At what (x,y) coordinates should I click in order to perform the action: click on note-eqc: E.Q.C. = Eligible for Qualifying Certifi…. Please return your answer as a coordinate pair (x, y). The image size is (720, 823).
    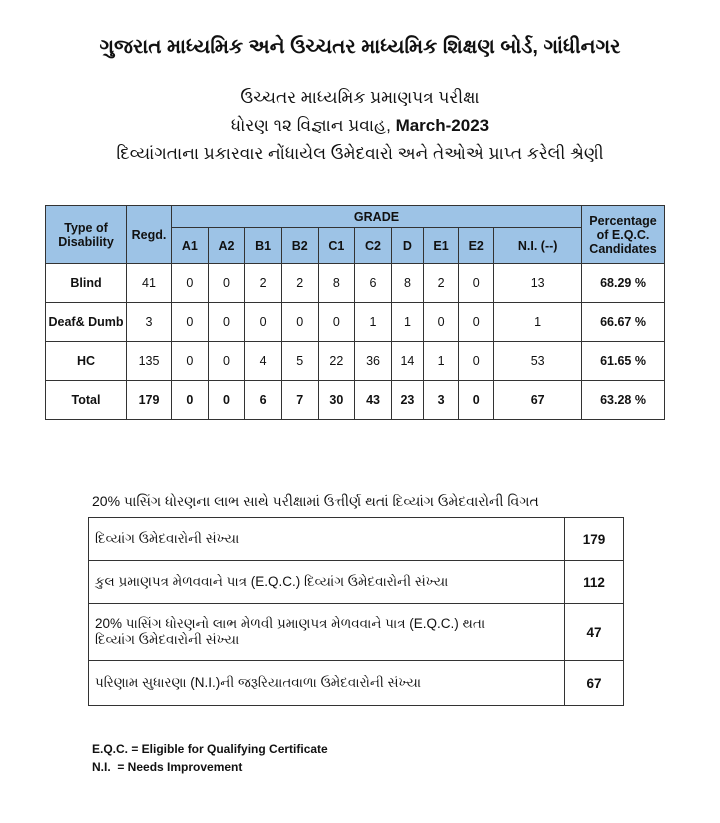
    Looking at the image, I should click on (210, 749).